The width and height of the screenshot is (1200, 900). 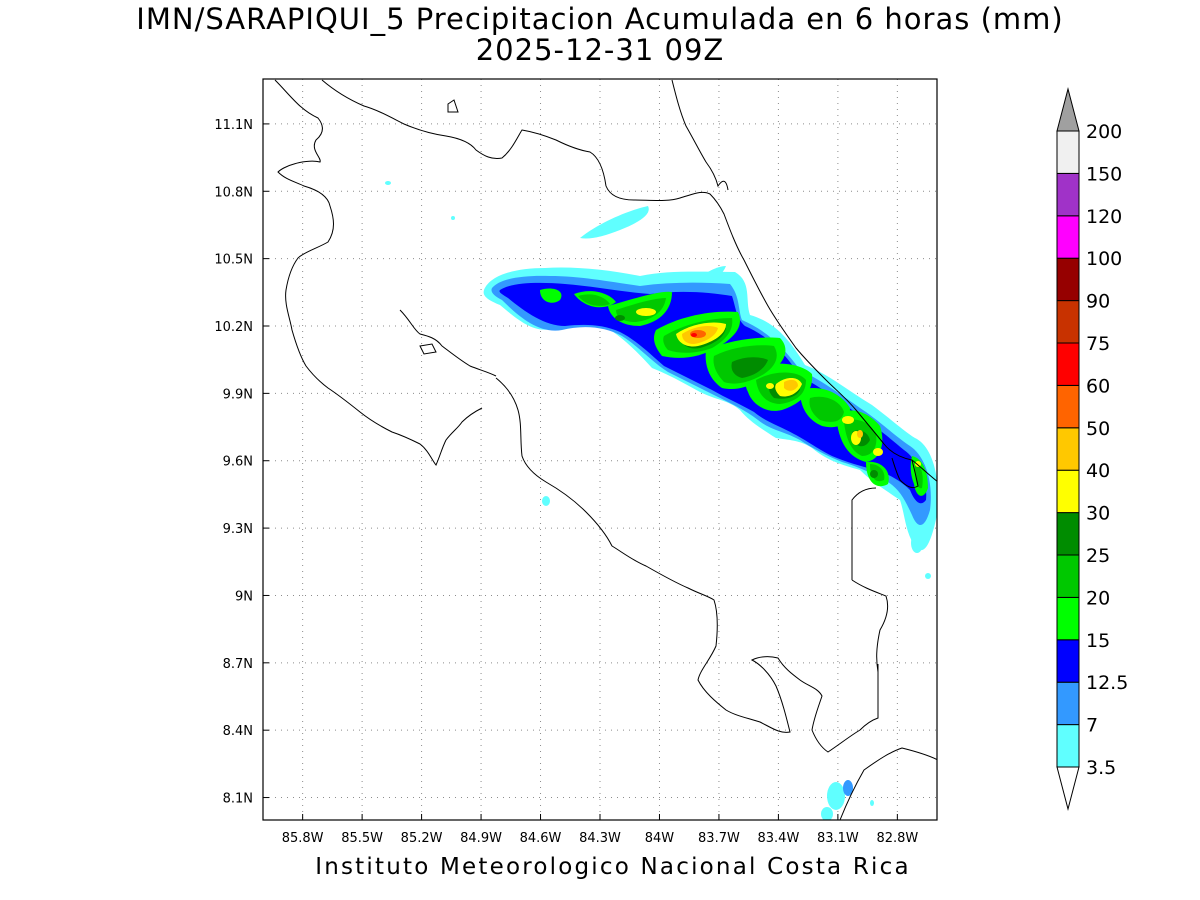 I want to click on colorbar-under-triangle, so click(x=1068, y=788).